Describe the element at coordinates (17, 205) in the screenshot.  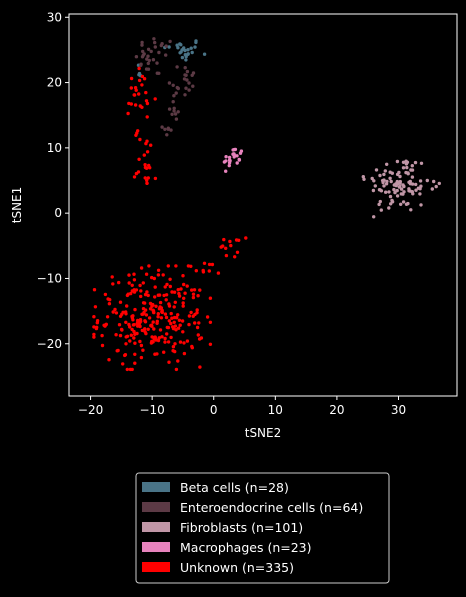
I see `y-axis-label: tSNE1` at that location.